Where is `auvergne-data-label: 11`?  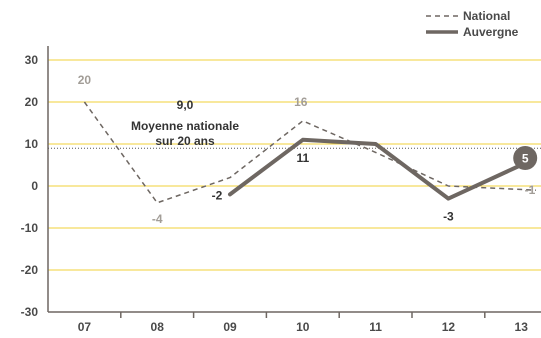
auvergne-data-label: 11 is located at coordinates (302, 158).